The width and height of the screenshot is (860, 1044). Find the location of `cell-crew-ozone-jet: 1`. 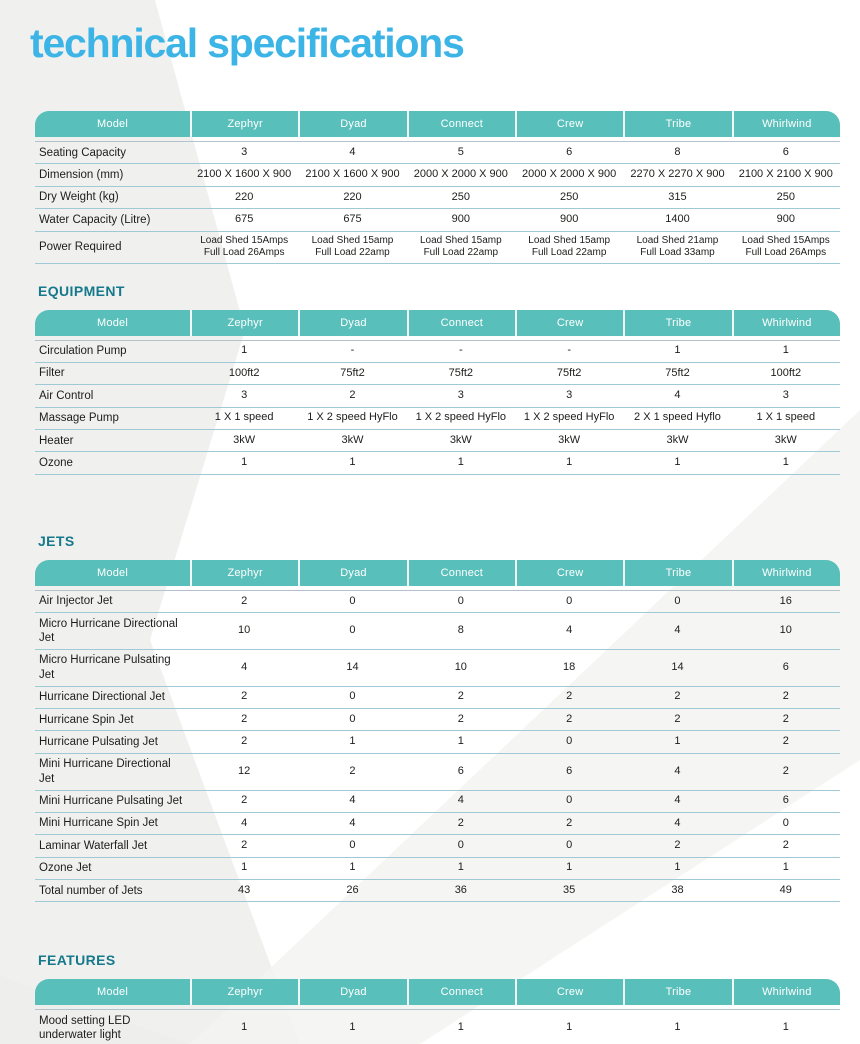

cell-crew-ozone-jet: 1 is located at coordinates (569, 867).